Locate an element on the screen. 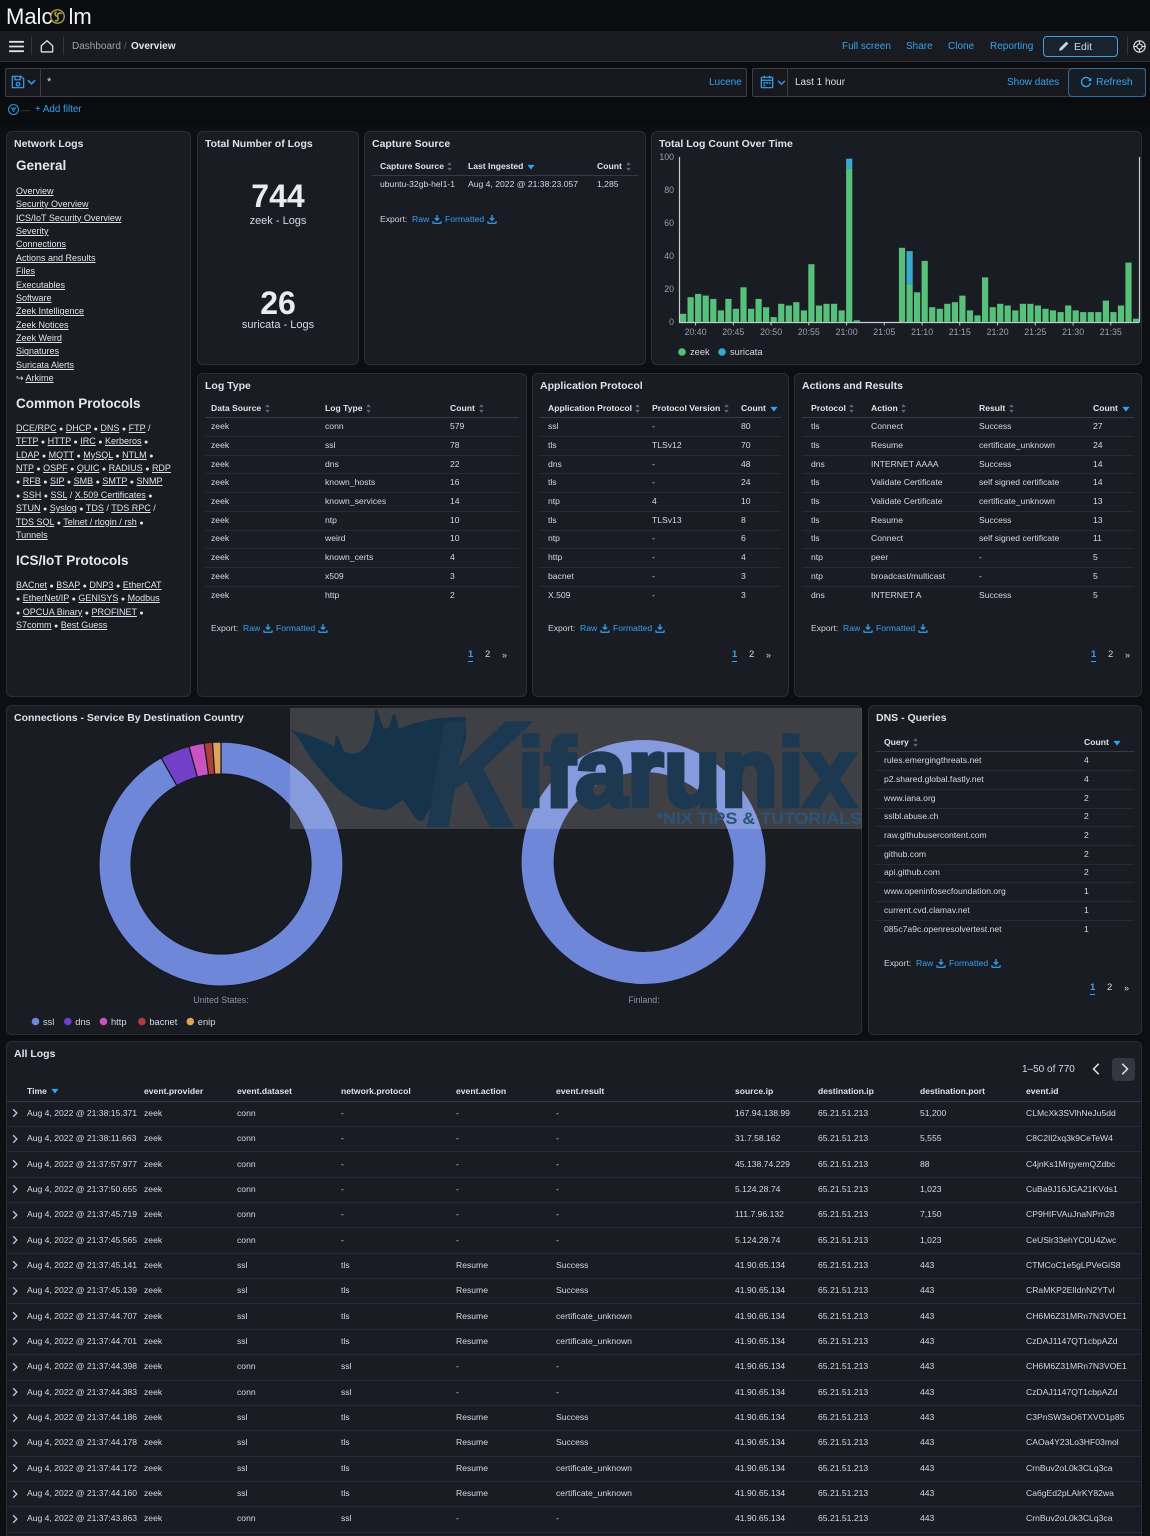  svg-text: 20:55 is located at coordinates (809, 332).